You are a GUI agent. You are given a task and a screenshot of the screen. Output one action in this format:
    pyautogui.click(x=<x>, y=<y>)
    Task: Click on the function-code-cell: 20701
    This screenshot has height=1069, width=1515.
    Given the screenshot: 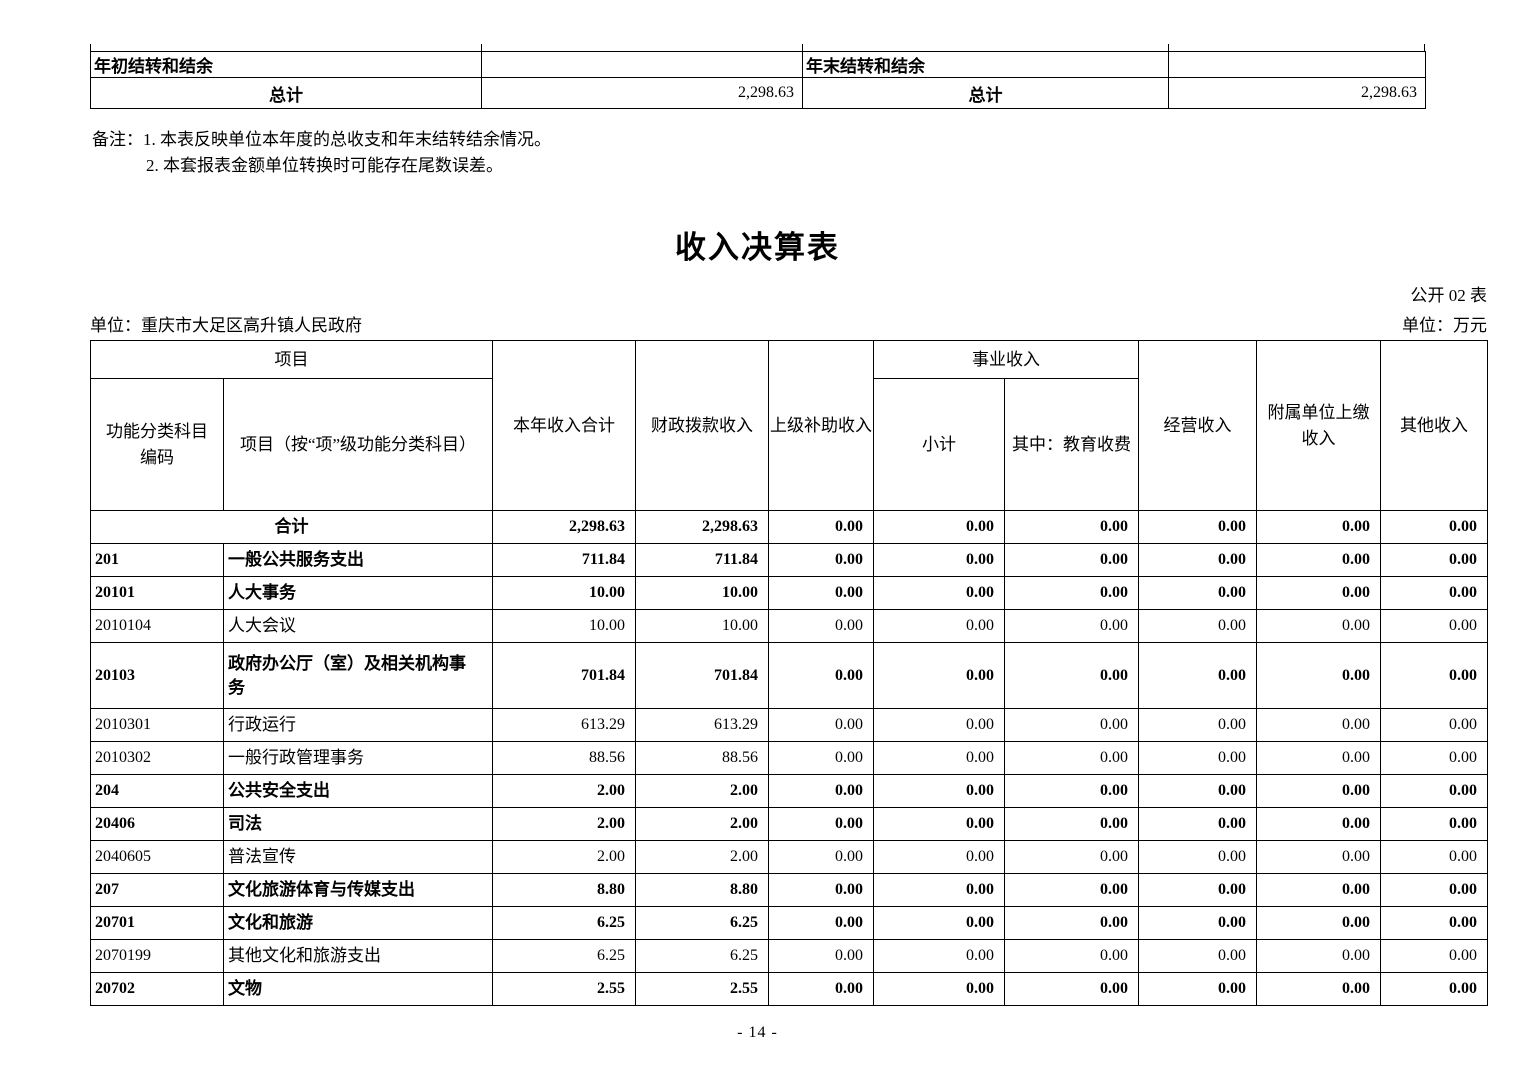 What is the action you would take?
    pyautogui.click(x=157, y=923)
    